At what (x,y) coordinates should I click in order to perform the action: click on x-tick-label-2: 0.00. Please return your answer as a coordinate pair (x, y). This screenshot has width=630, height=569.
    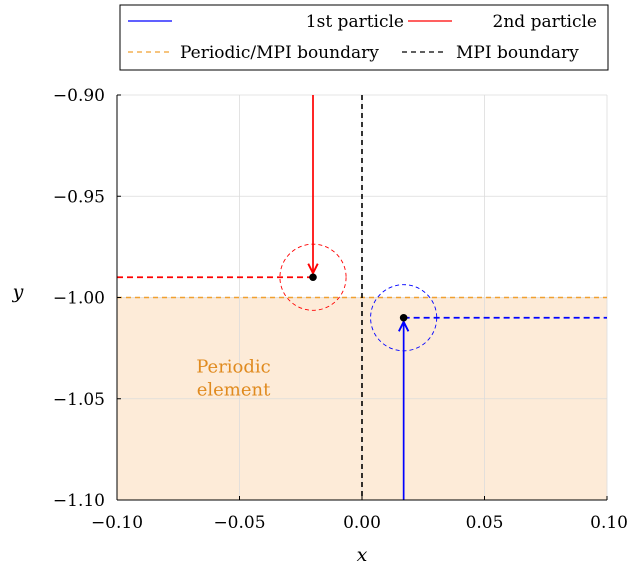
    Looking at the image, I should click on (362, 523).